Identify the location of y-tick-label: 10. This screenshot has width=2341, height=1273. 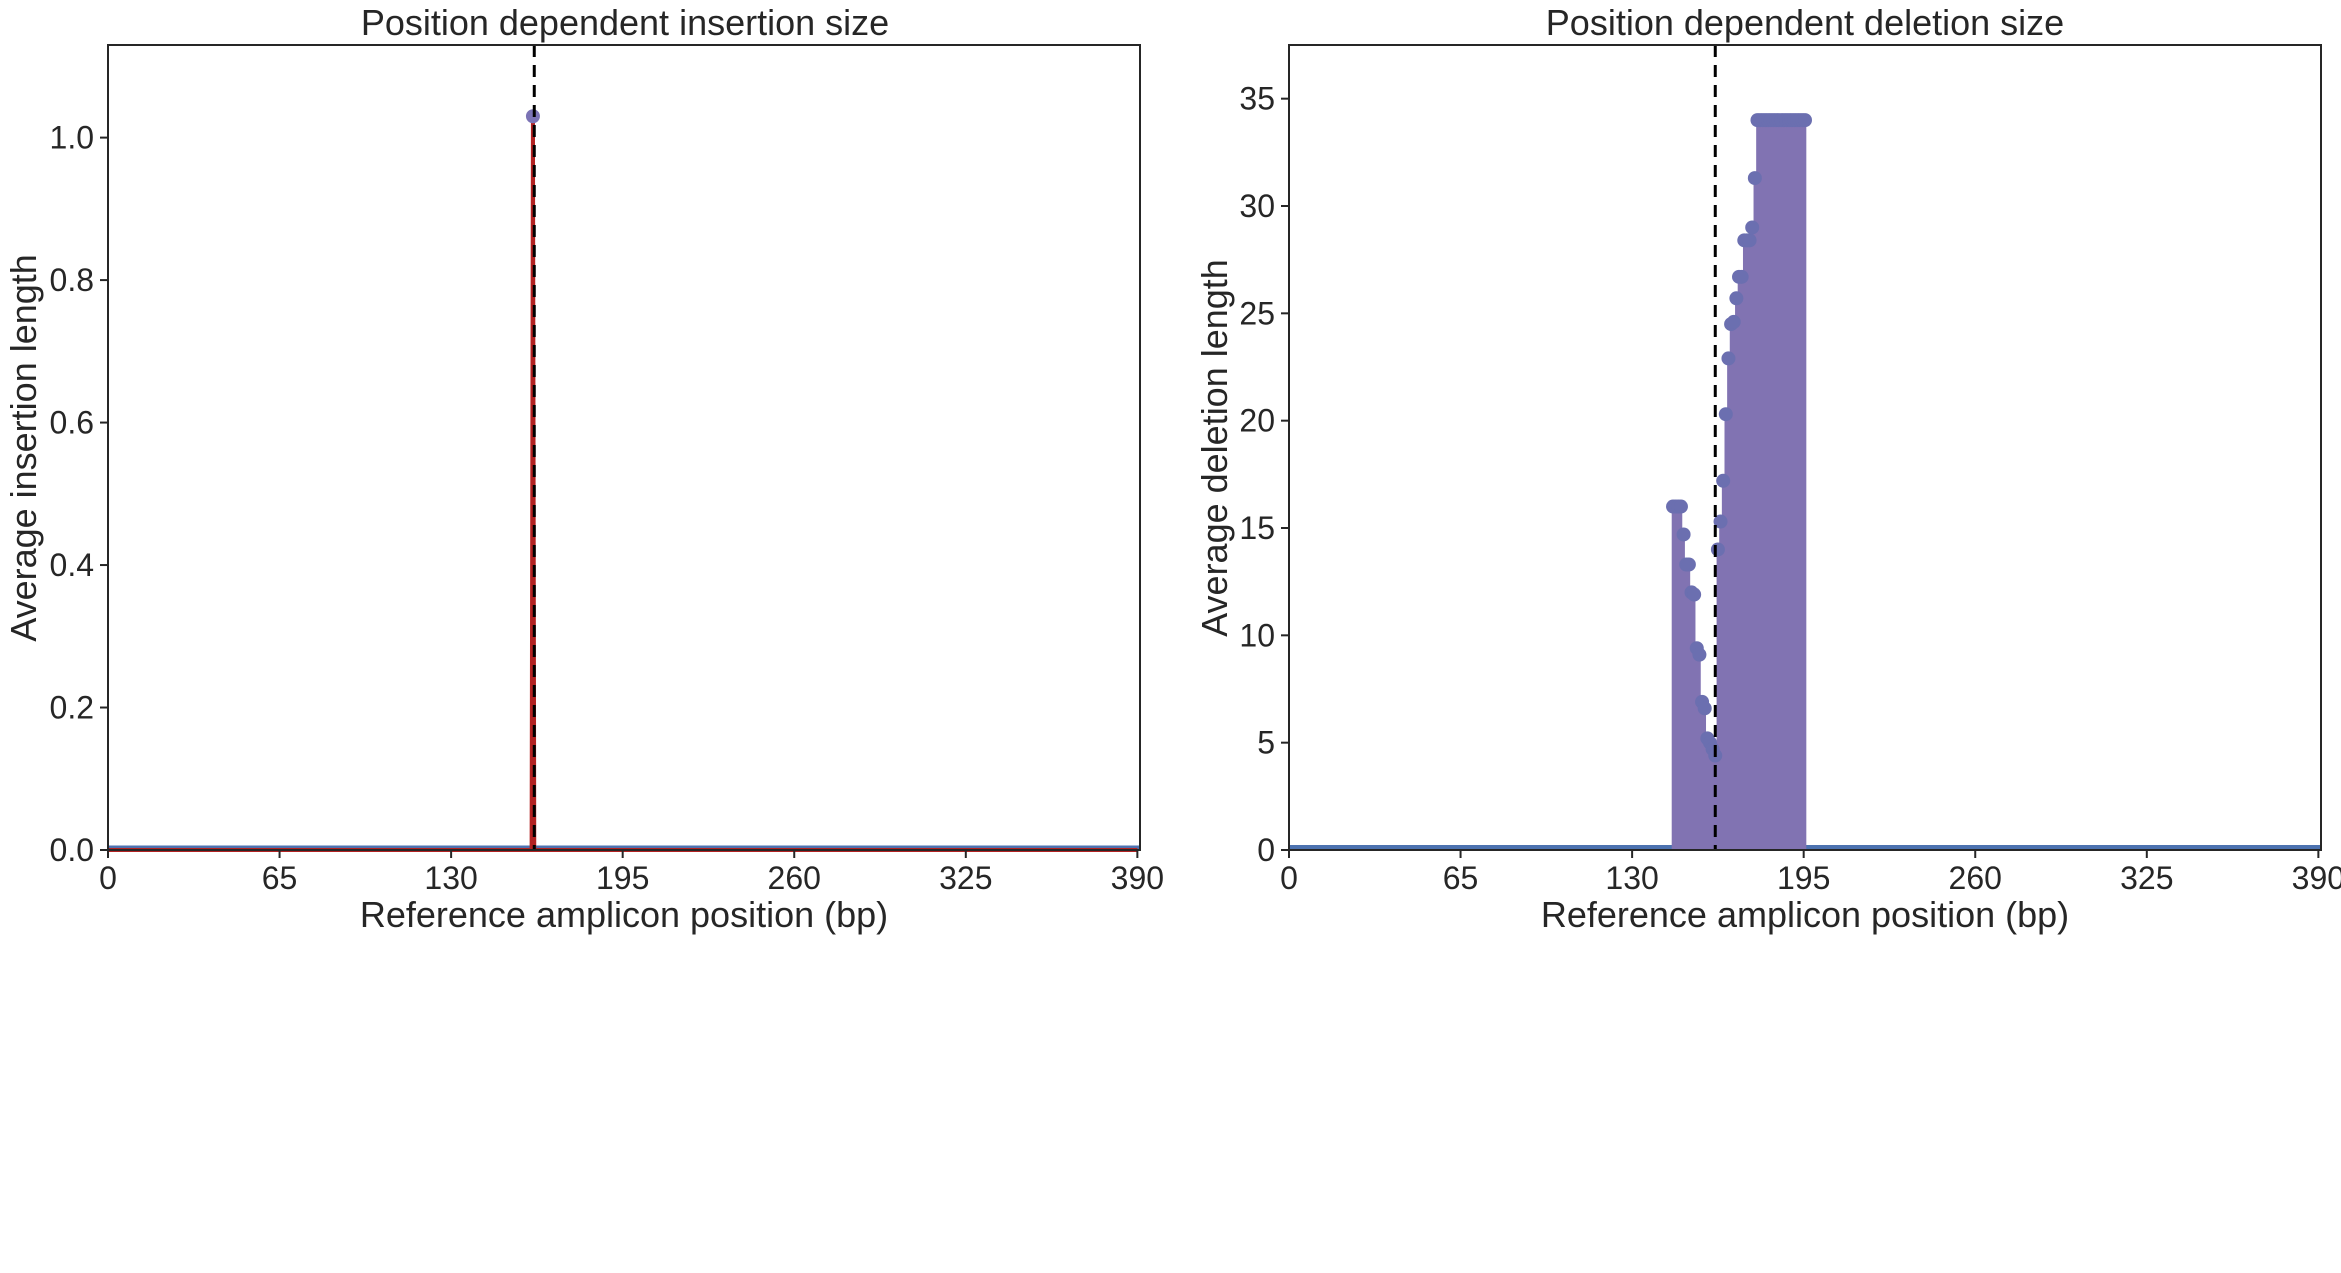
(1257, 635).